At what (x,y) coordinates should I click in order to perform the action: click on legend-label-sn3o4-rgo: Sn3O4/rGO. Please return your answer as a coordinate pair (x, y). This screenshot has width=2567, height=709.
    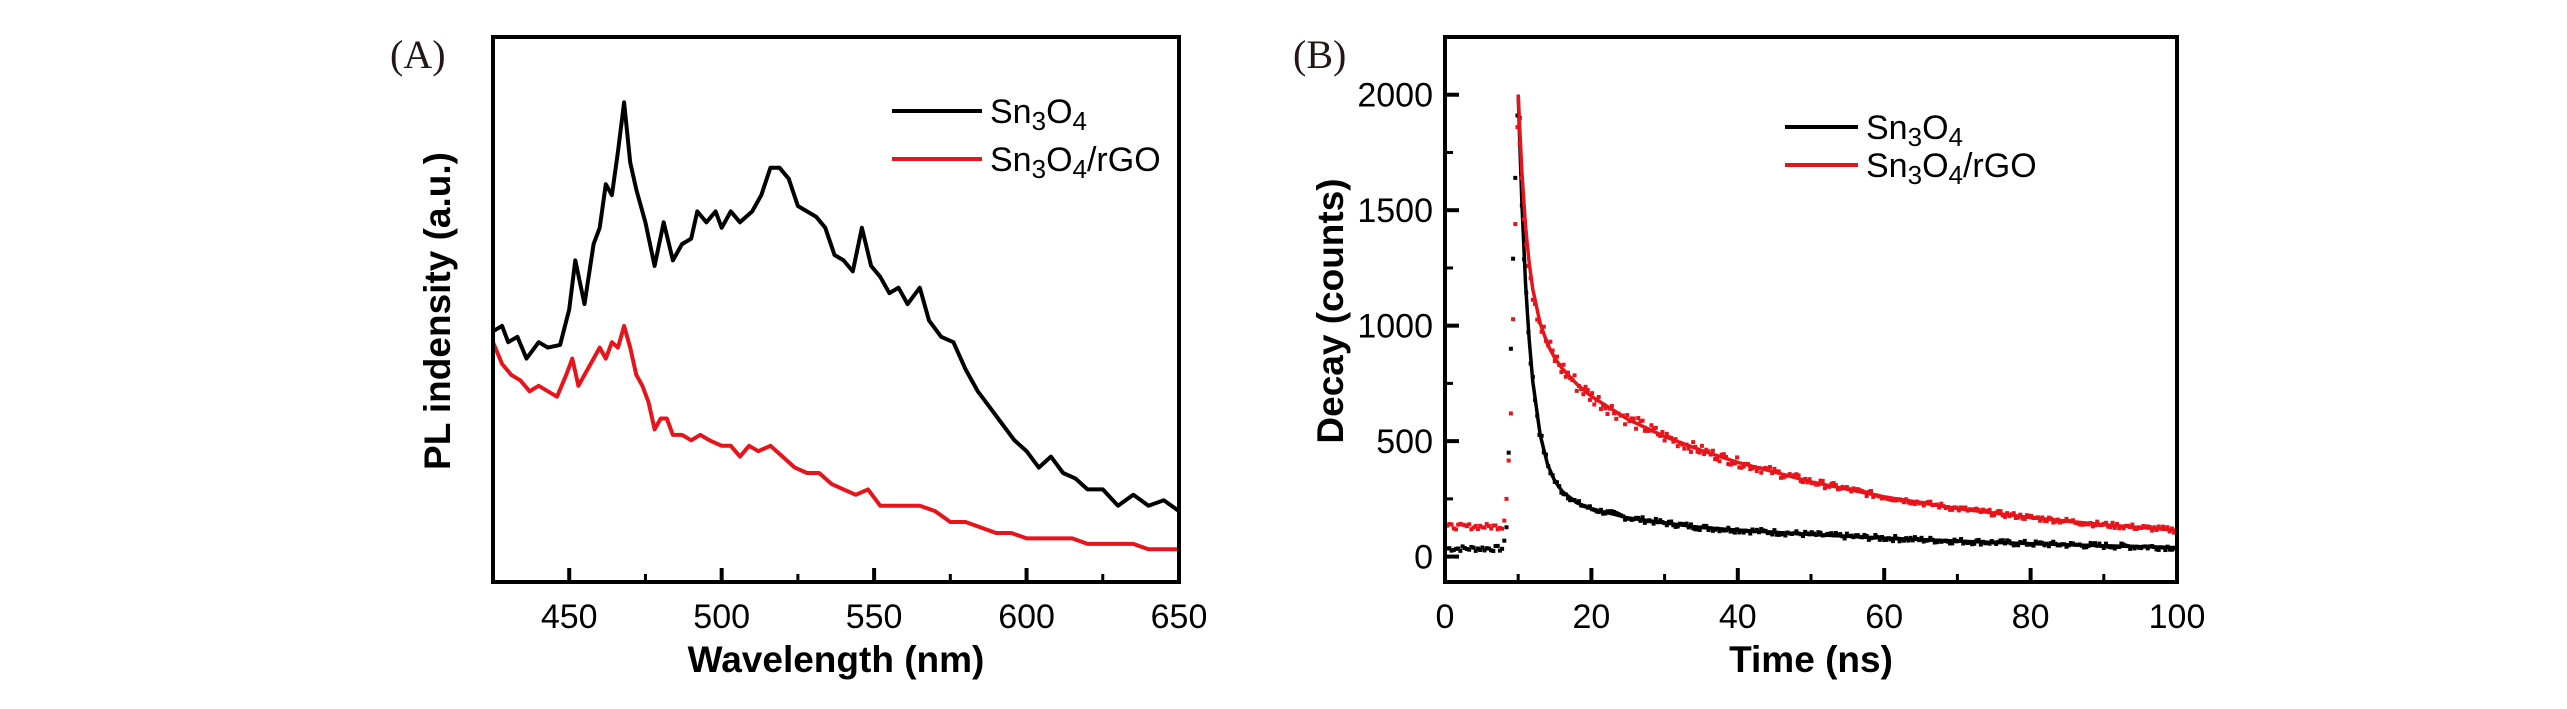
    Looking at the image, I should click on (1951, 168).